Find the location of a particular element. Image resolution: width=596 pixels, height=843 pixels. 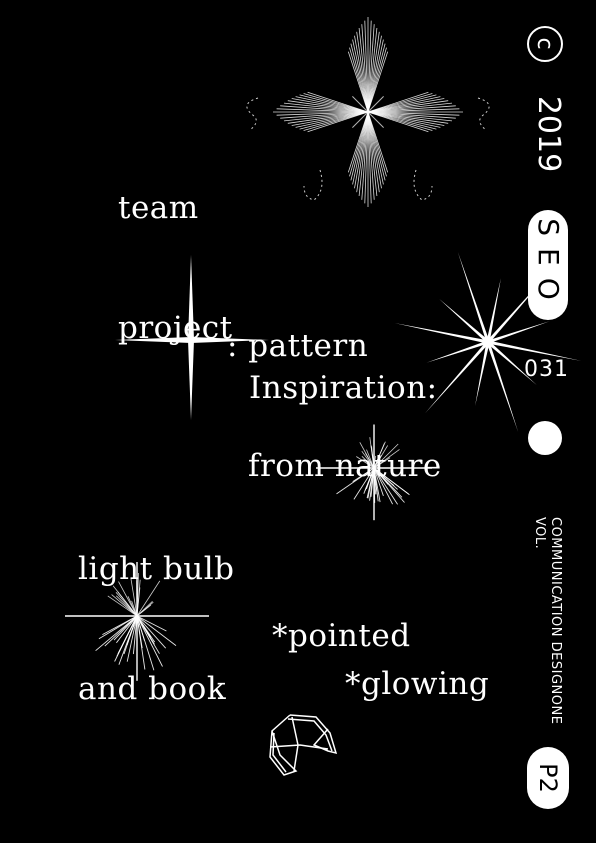

number-label: 031 is located at coordinates (546, 369).